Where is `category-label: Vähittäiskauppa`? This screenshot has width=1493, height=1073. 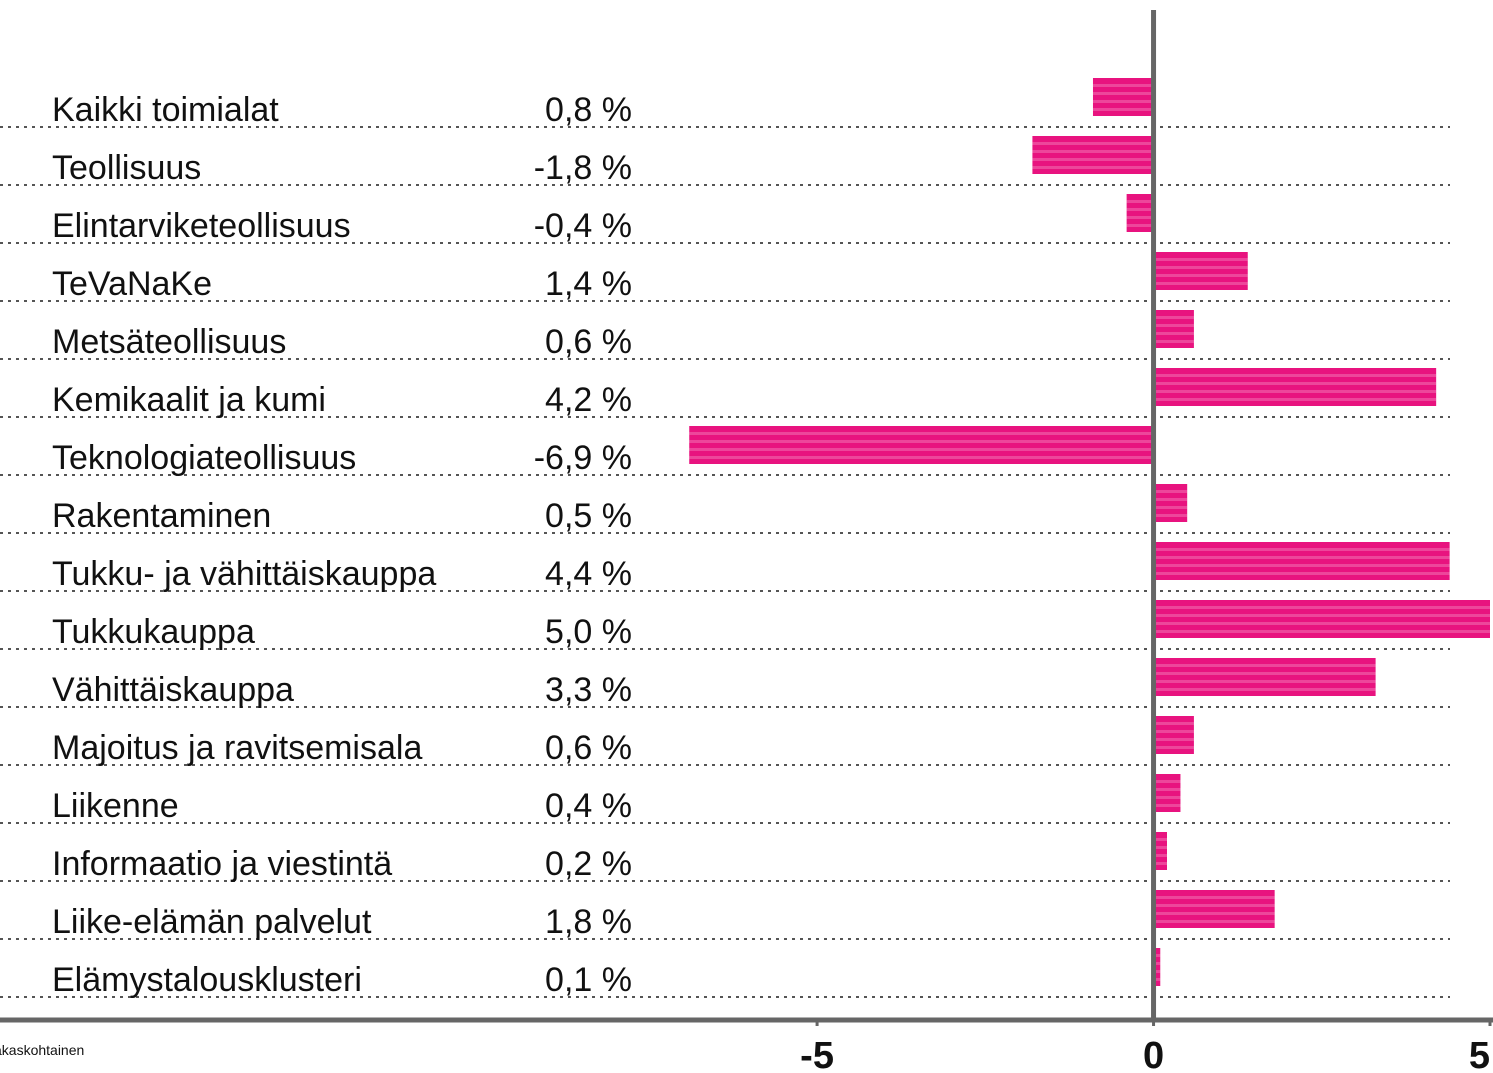 category-label: Vähittäiskauppa is located at coordinates (173, 690).